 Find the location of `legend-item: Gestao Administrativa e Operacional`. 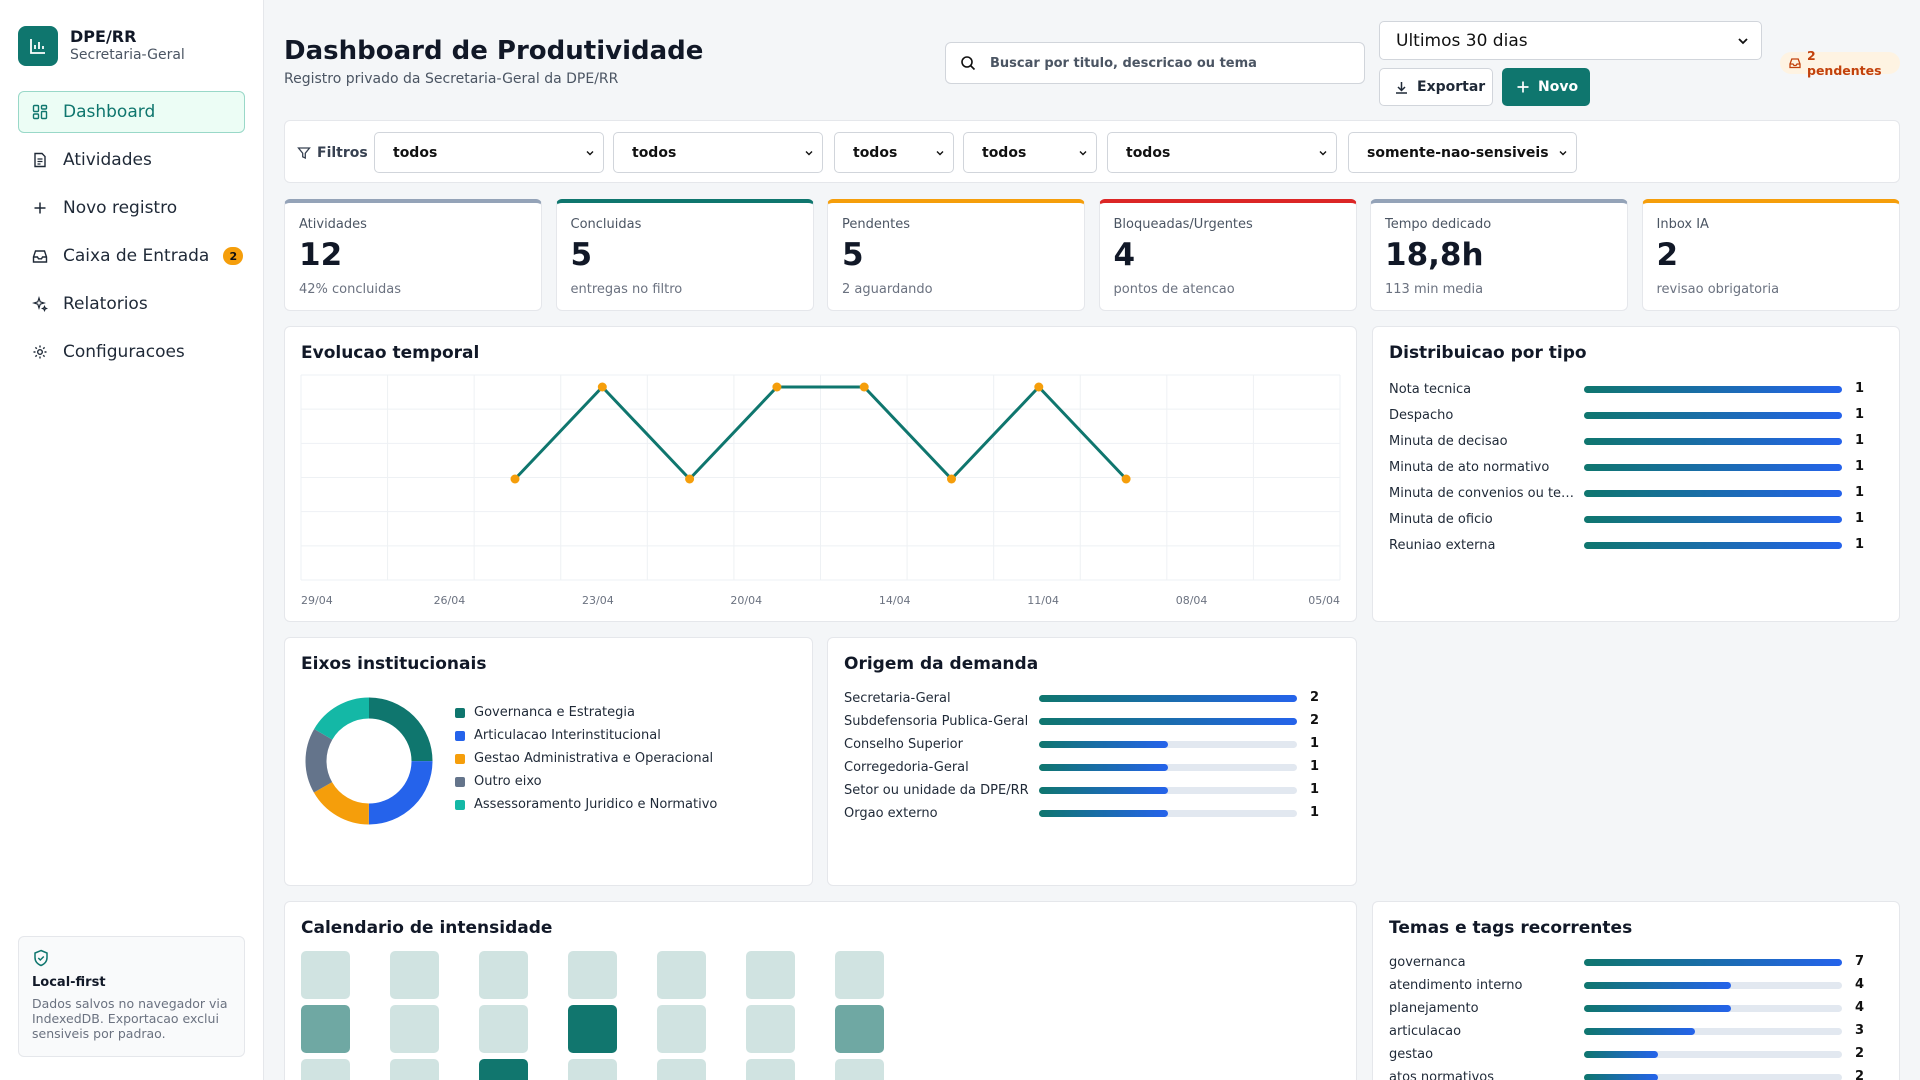

legend-item: Gestao Administrativa e Operacional is located at coordinates (586, 758).